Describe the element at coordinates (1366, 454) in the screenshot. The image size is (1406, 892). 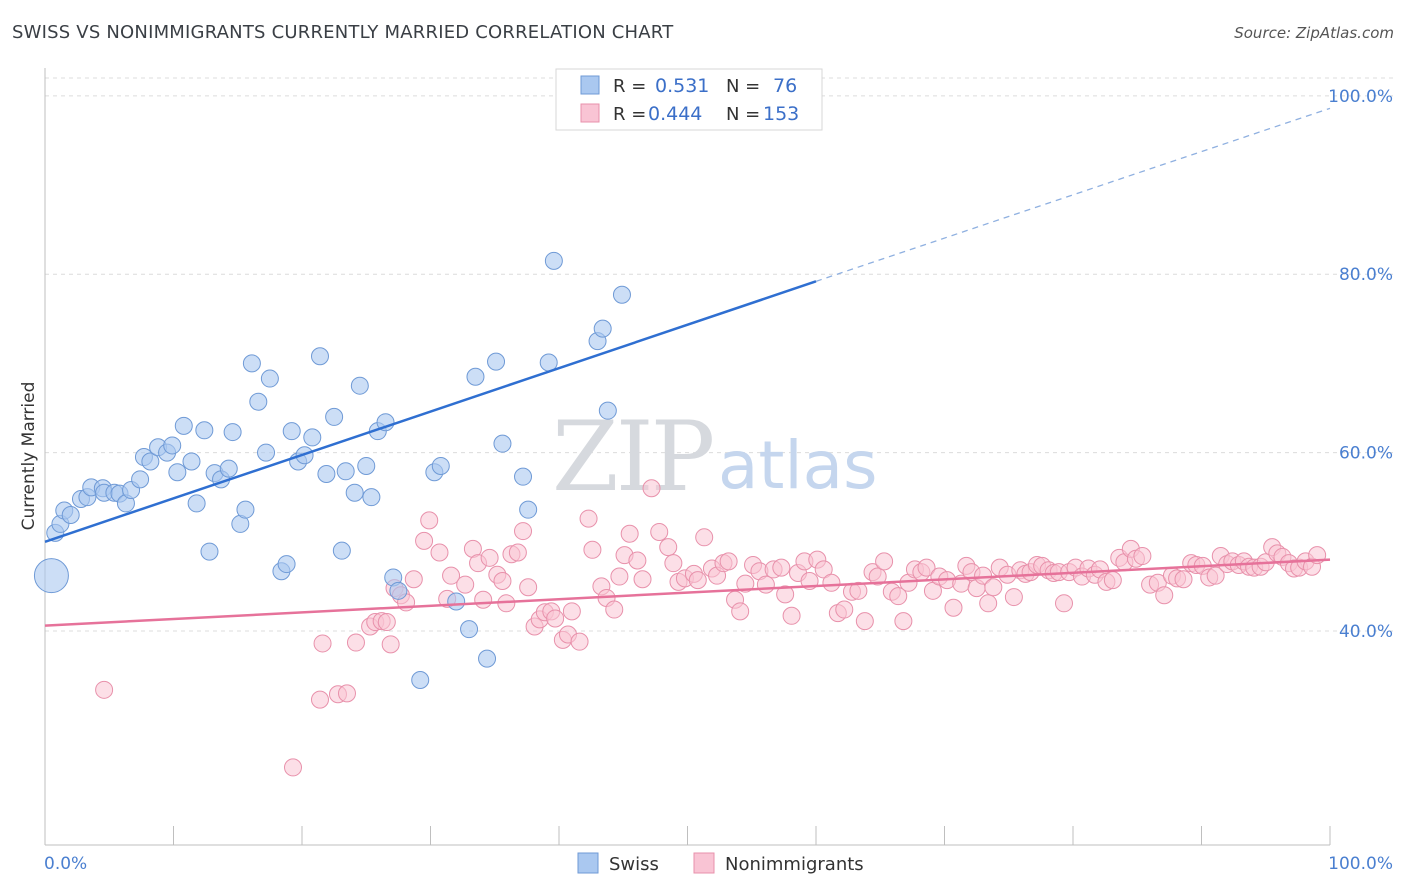
I see `y-tick-label: 60.0%` at that location.